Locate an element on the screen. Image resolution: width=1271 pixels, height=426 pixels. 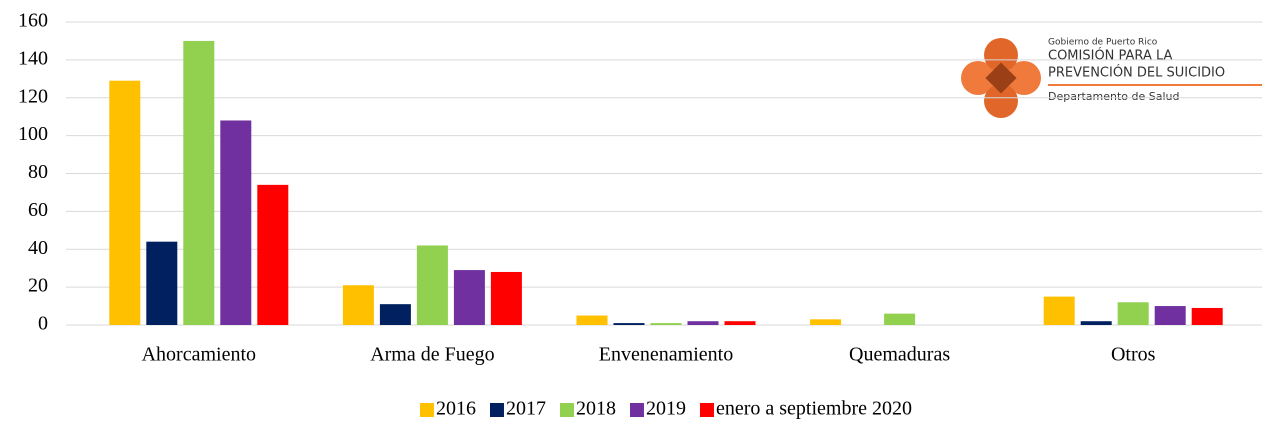
legend-label: enero a septiembre 2020 is located at coordinates (814, 409).